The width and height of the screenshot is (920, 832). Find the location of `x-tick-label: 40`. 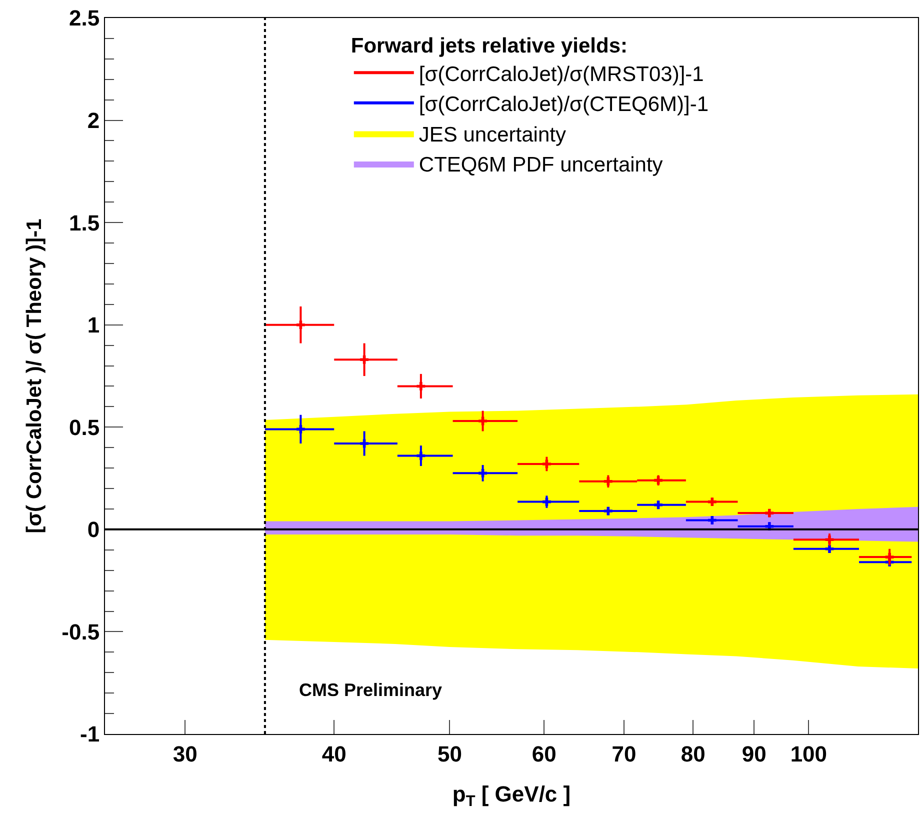

x-tick-label: 40 is located at coordinates (334, 753).